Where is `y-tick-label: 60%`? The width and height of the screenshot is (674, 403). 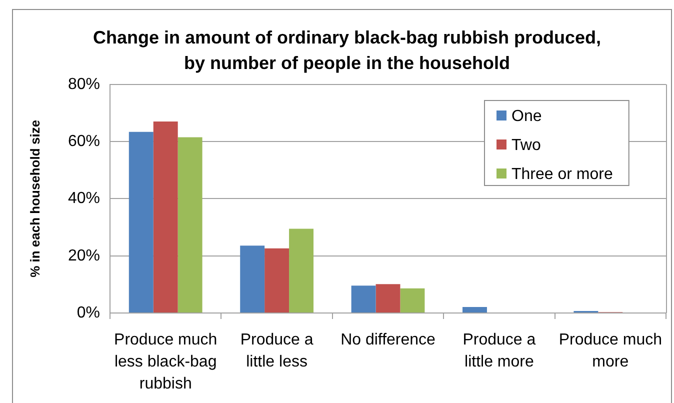
y-tick-label: 60% is located at coordinates (84, 141).